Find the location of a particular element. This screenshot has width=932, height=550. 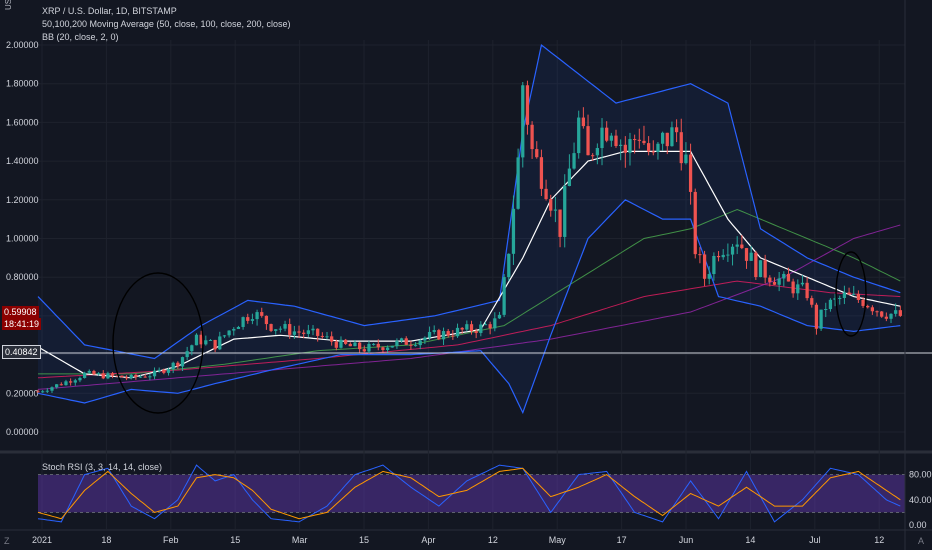

corner-left-label: Z is located at coordinates (7, 541).